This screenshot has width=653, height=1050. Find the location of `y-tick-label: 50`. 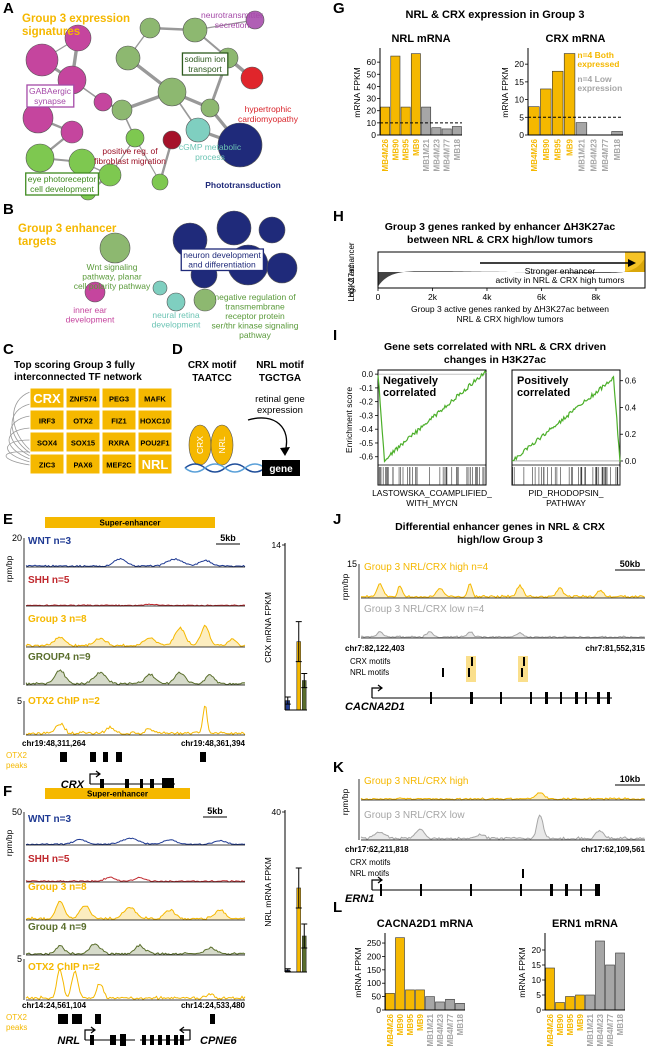

y-tick-label: 50 is located at coordinates (377, 997).